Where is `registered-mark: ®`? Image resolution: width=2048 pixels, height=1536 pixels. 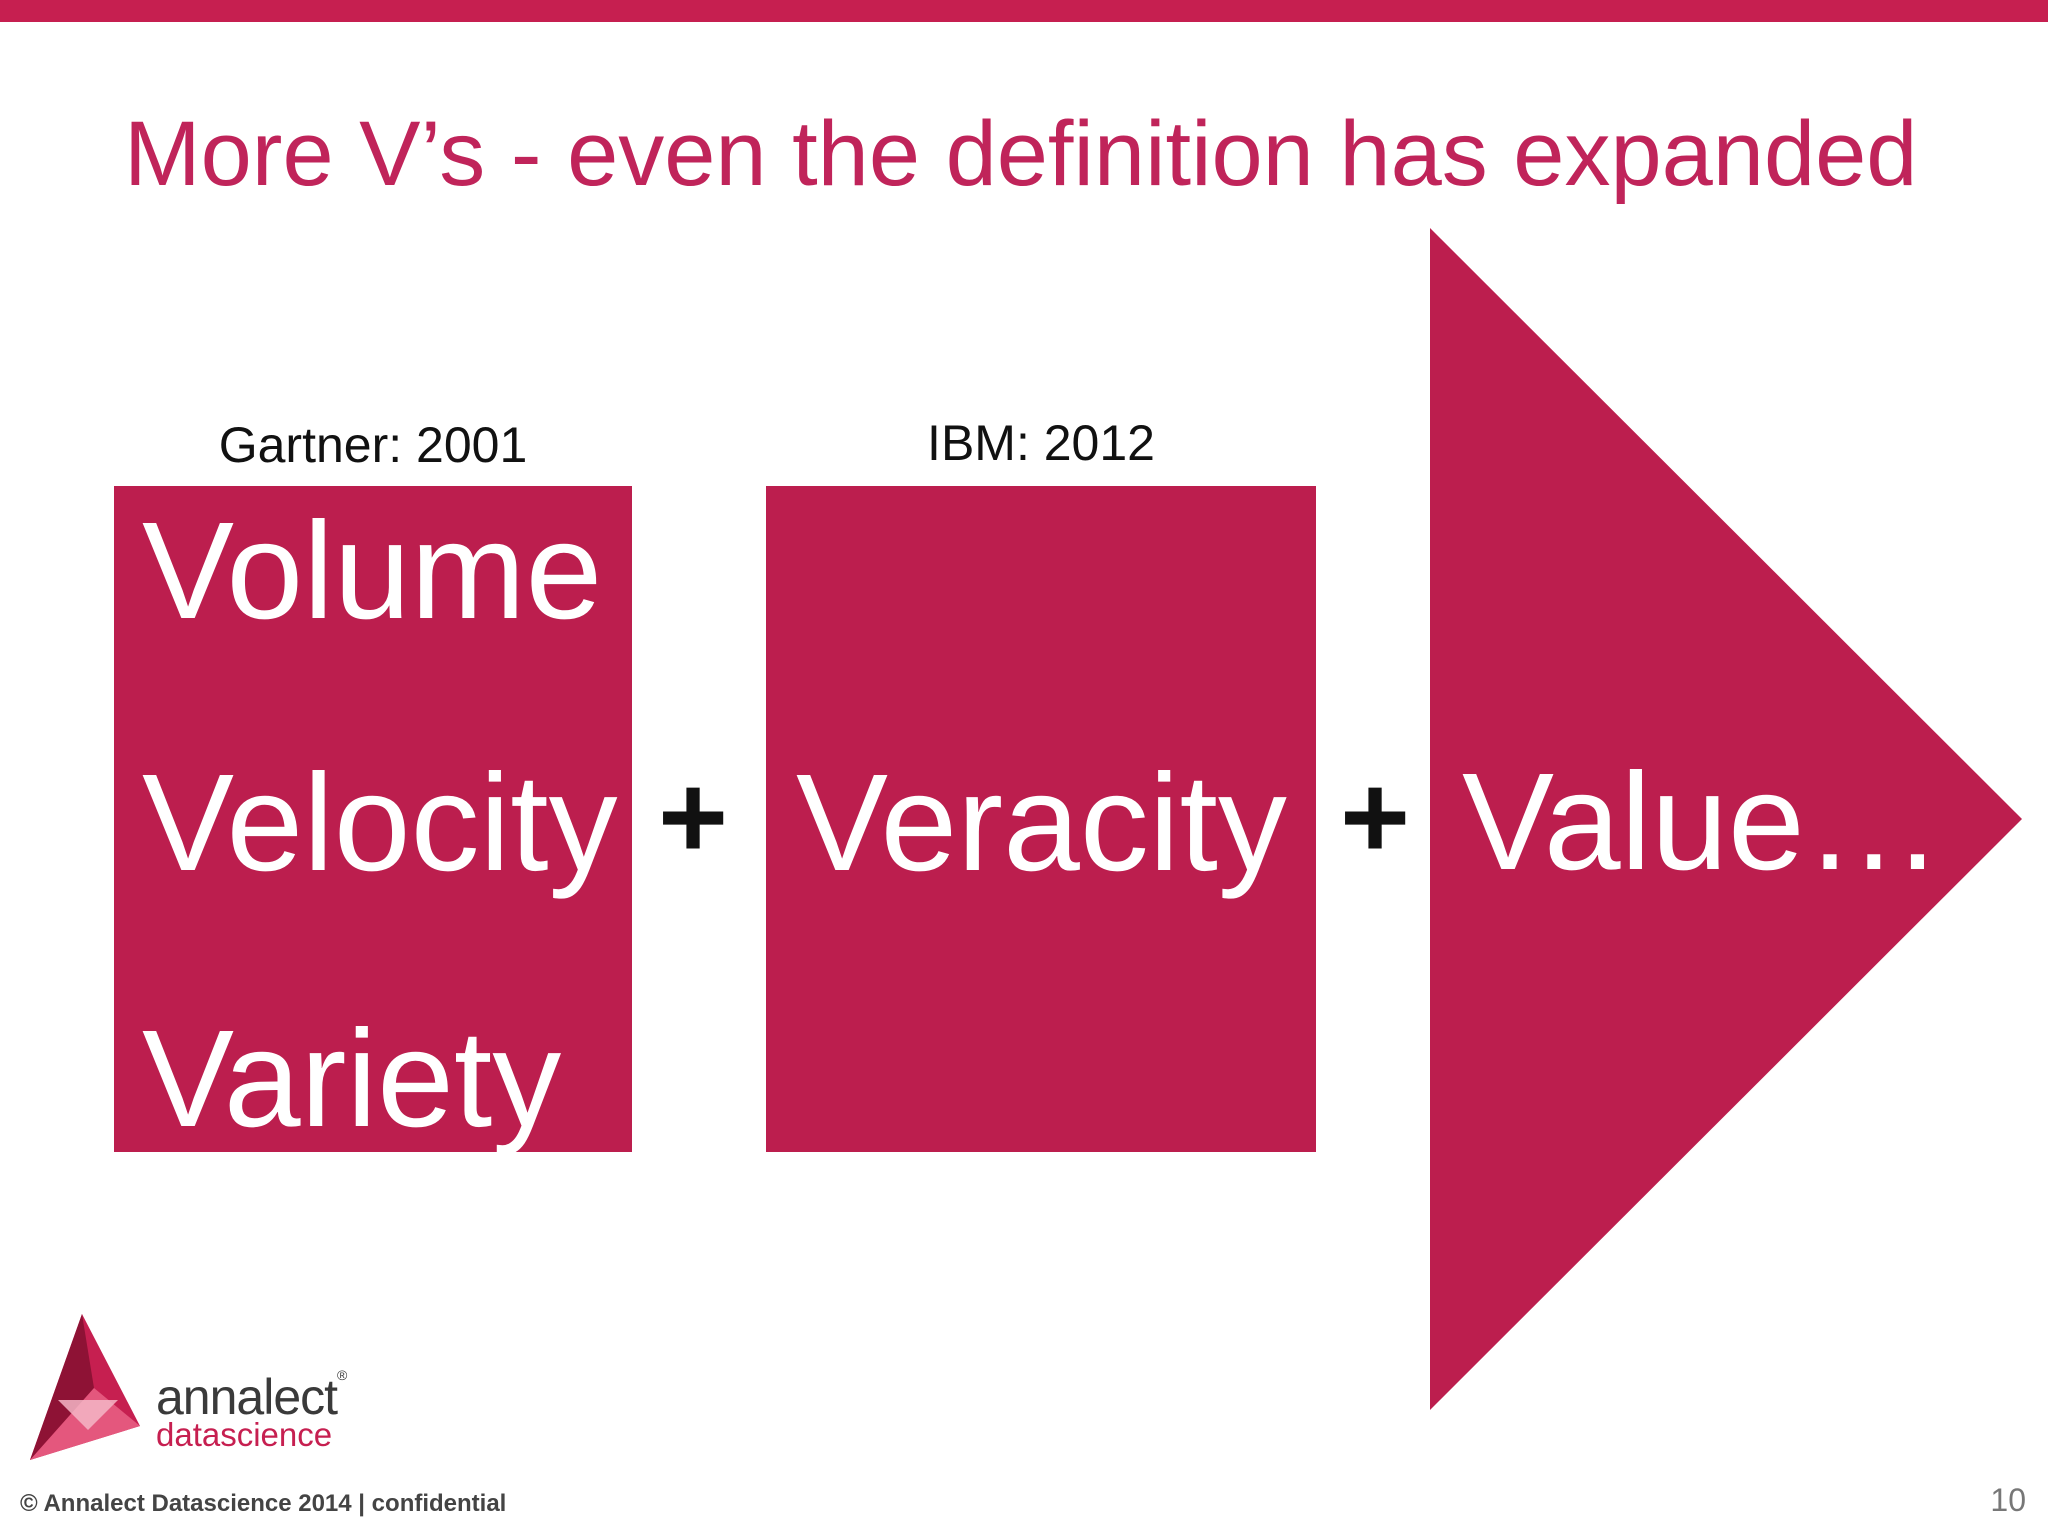 registered-mark: ® is located at coordinates (342, 1375).